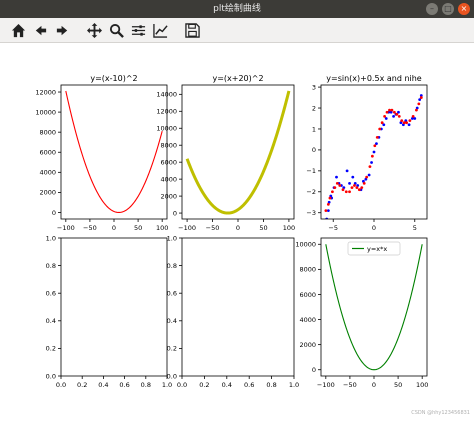 The image size is (474, 422). I want to click on back-icon, so click(40, 30).